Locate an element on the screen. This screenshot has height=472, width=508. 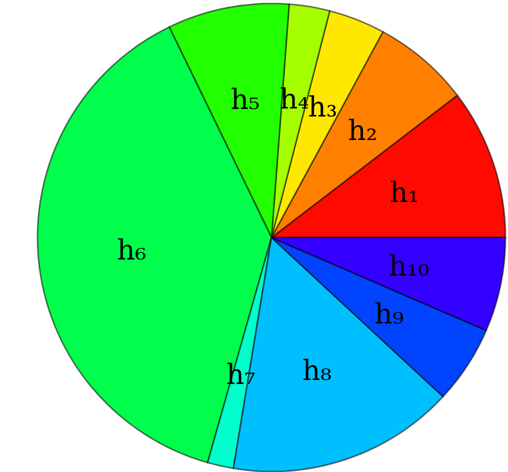
slice-label: h₆ is located at coordinates (131, 249).